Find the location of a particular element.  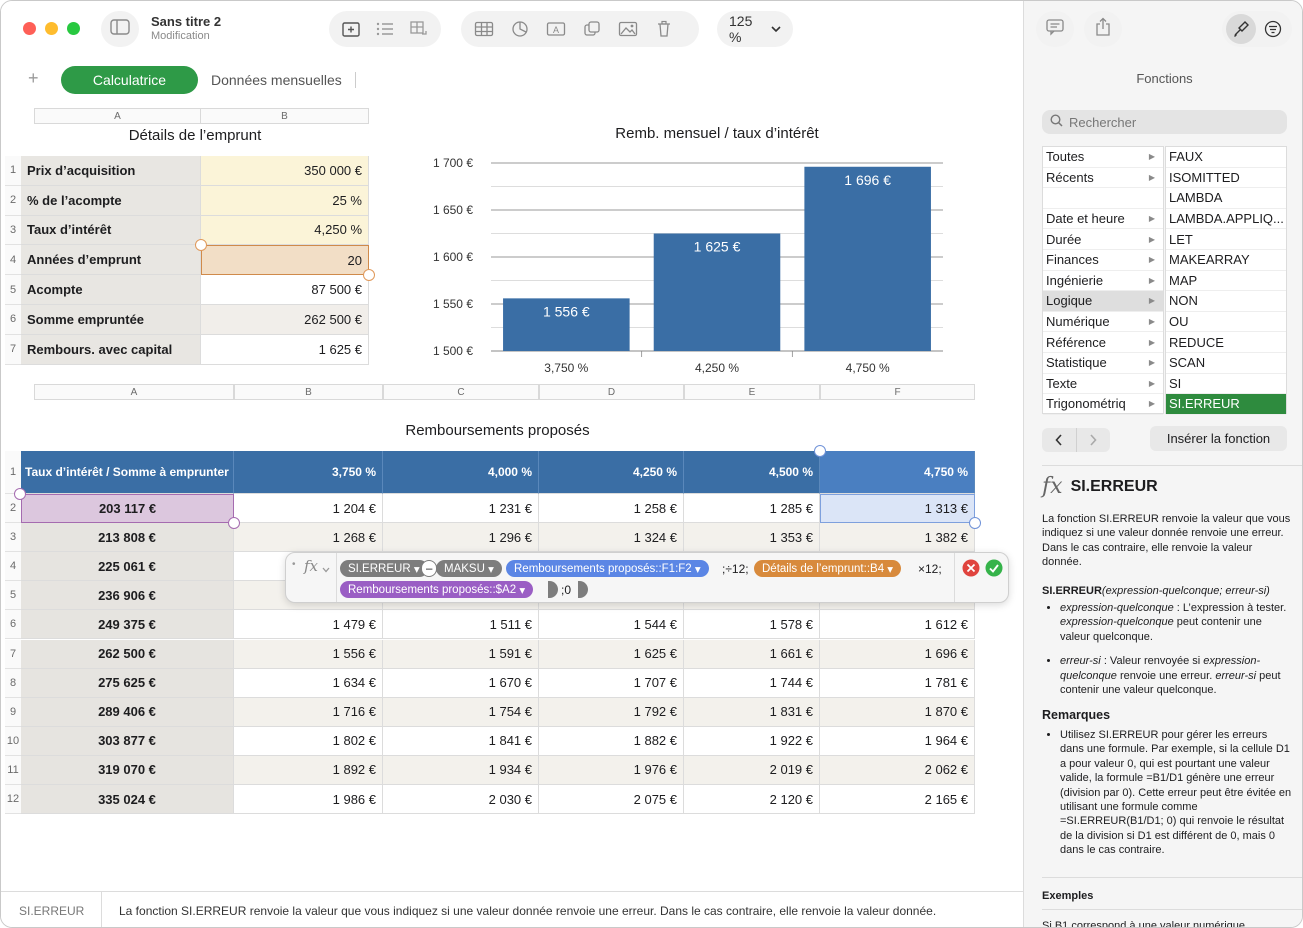

table-header-rate: 4,250 % is located at coordinates (611, 472).